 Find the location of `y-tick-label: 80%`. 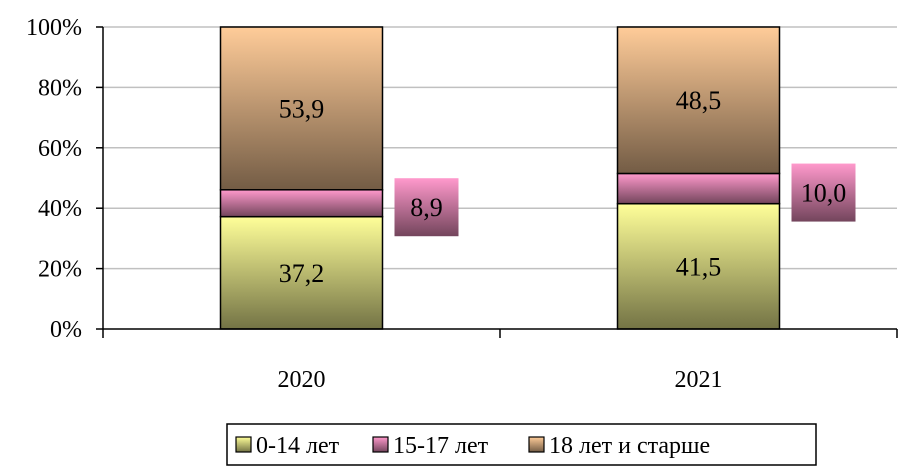

y-tick-label: 80% is located at coordinates (60, 88).